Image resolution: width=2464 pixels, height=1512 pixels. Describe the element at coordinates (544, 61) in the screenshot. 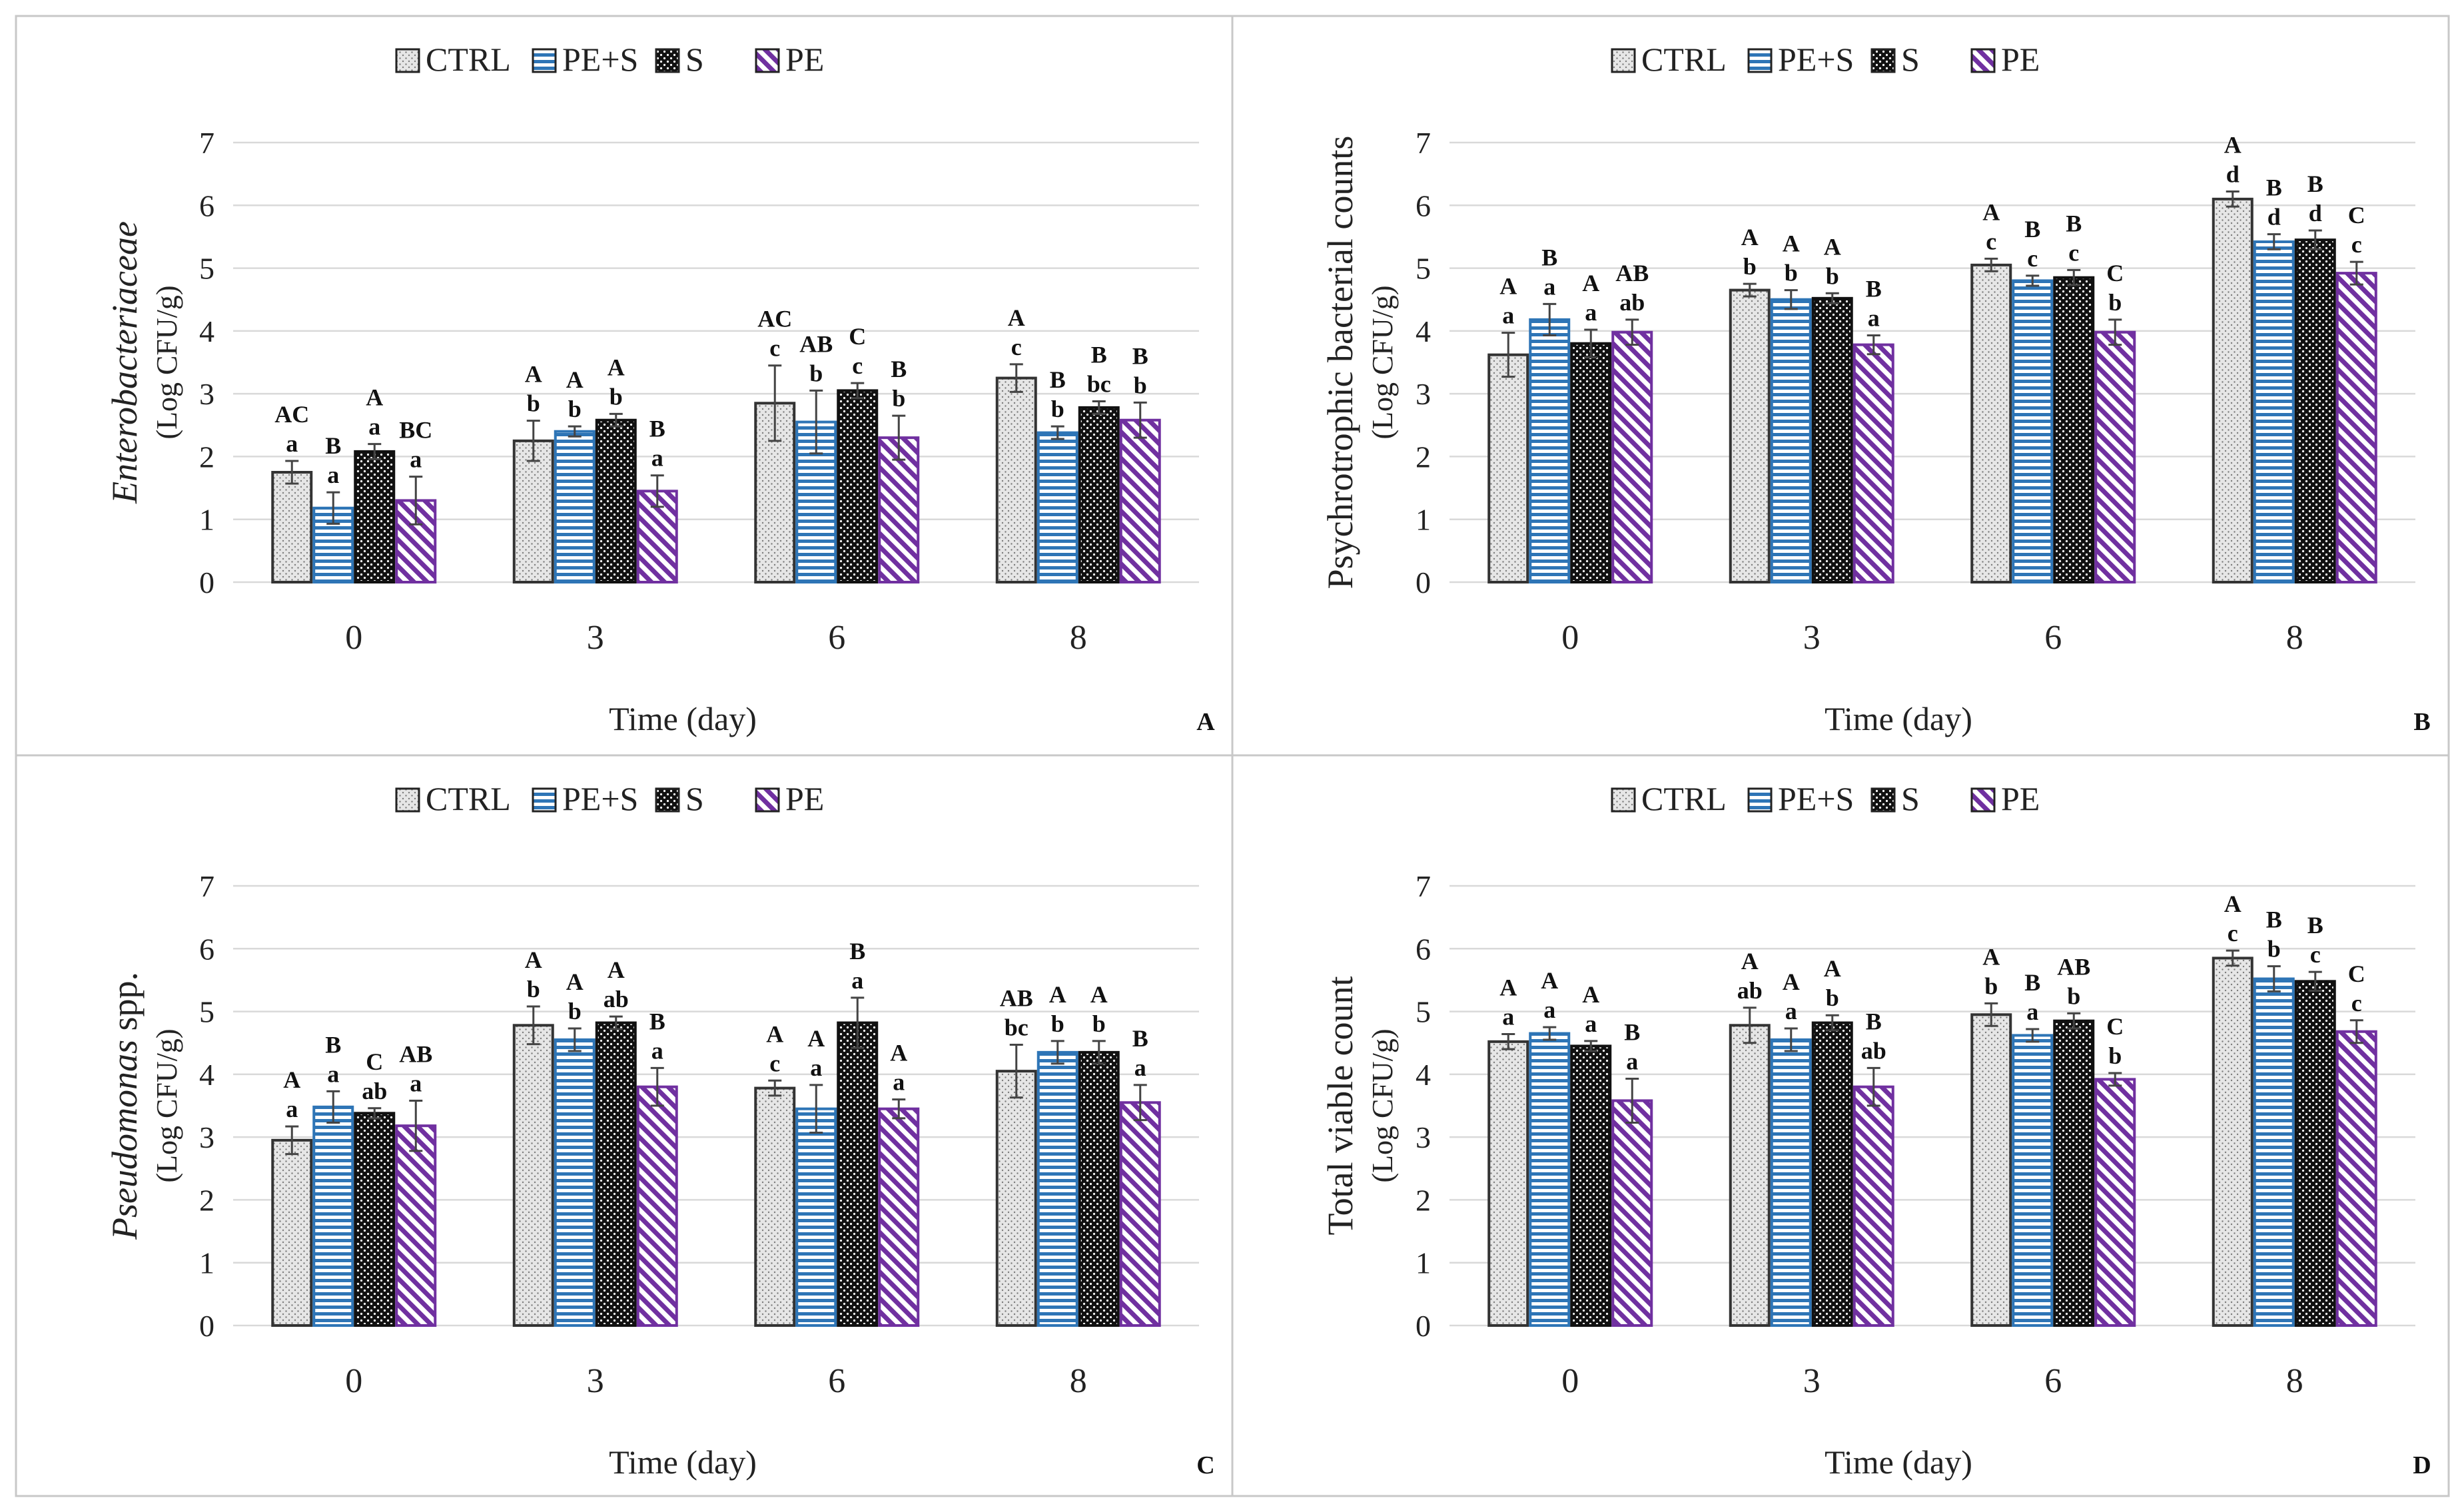

I see `legend-swatch-pes` at that location.